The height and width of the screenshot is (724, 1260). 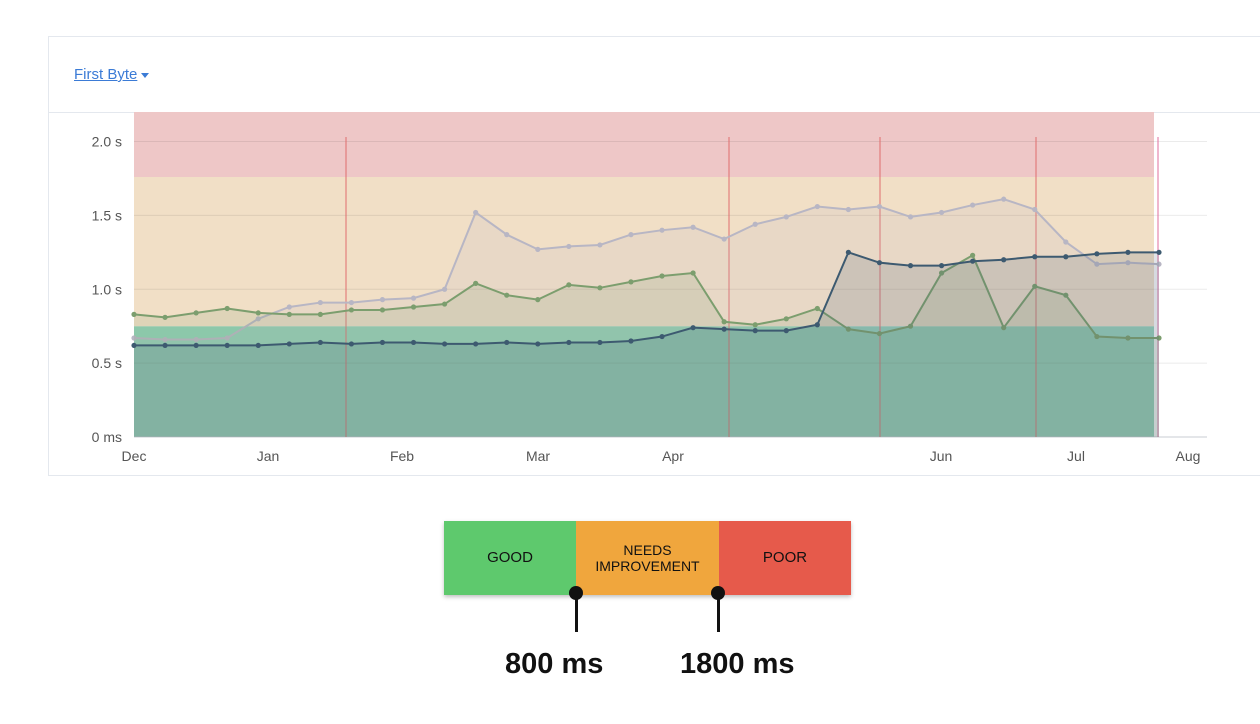 I want to click on y-axis: 0 ms 0.5 s 1.0 s 1.5 s 2.0 s, so click(x=107, y=289).